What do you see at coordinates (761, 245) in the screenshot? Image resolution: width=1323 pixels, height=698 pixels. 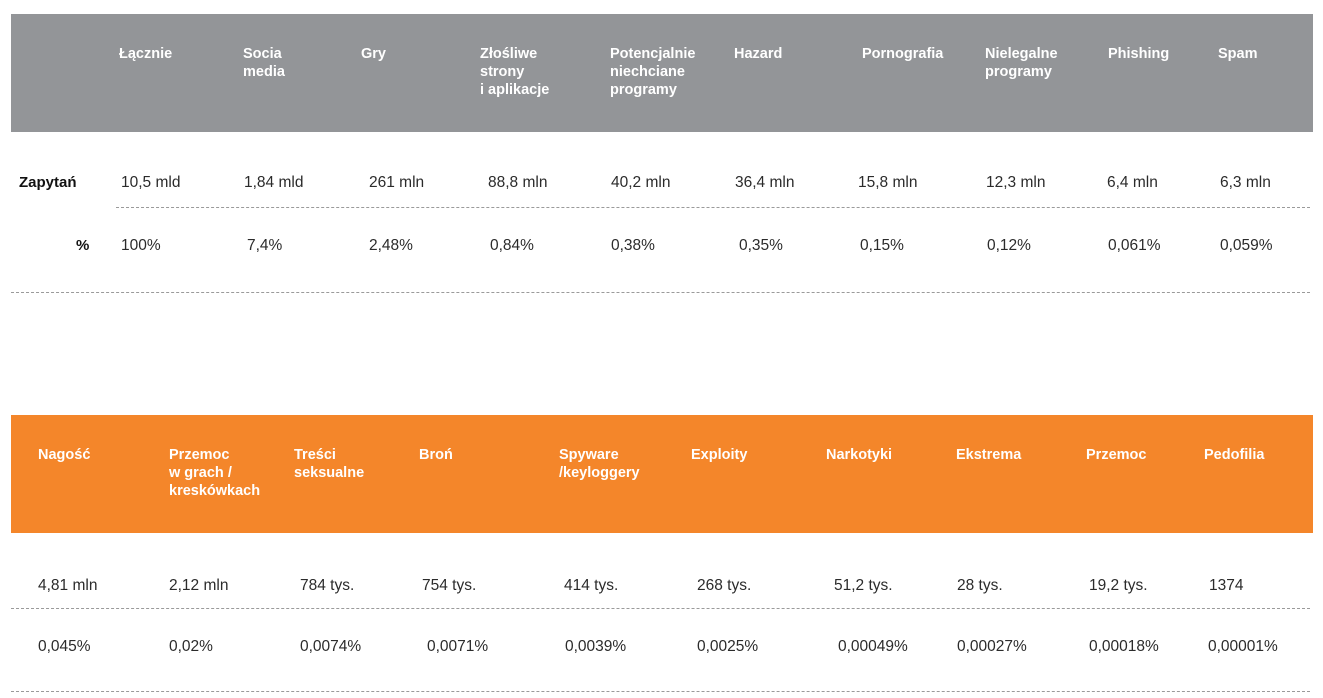 I see `table1-cell: 0,35%` at bounding box center [761, 245].